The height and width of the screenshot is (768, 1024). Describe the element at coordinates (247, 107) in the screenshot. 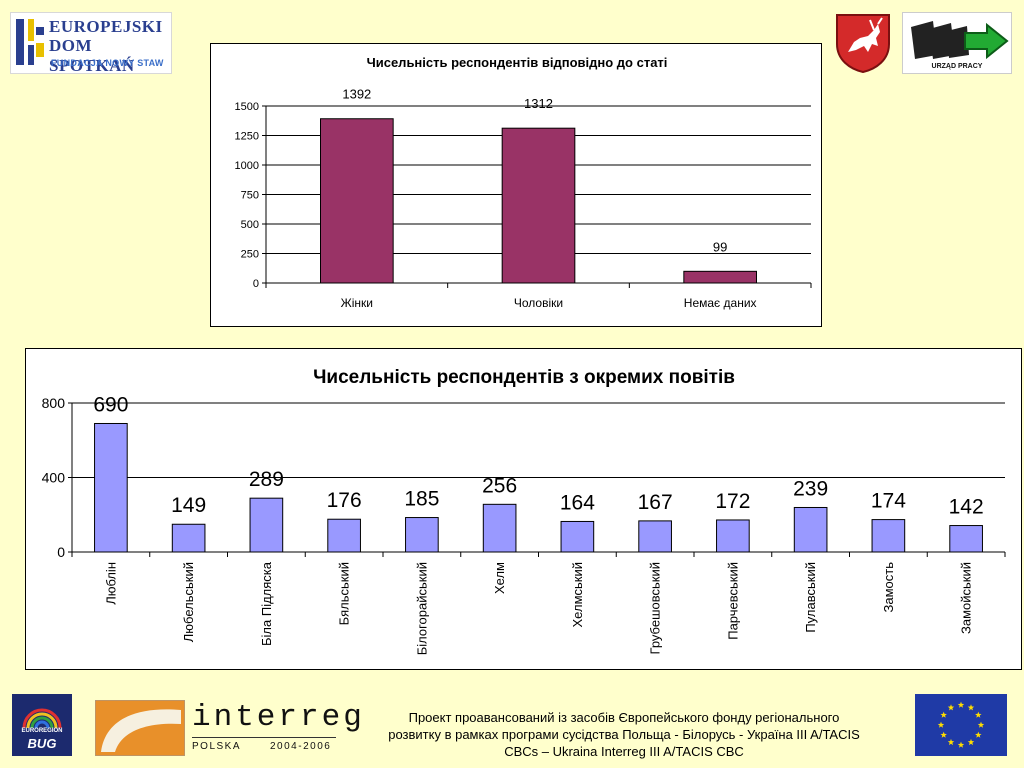

I see `y-tick-label: 1500` at that location.